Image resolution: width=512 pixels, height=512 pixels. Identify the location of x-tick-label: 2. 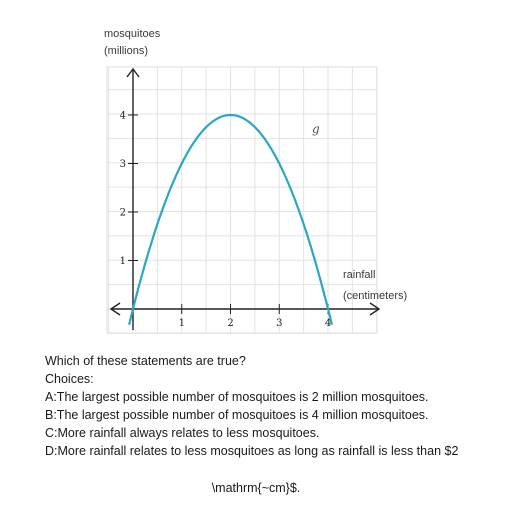
(230, 323).